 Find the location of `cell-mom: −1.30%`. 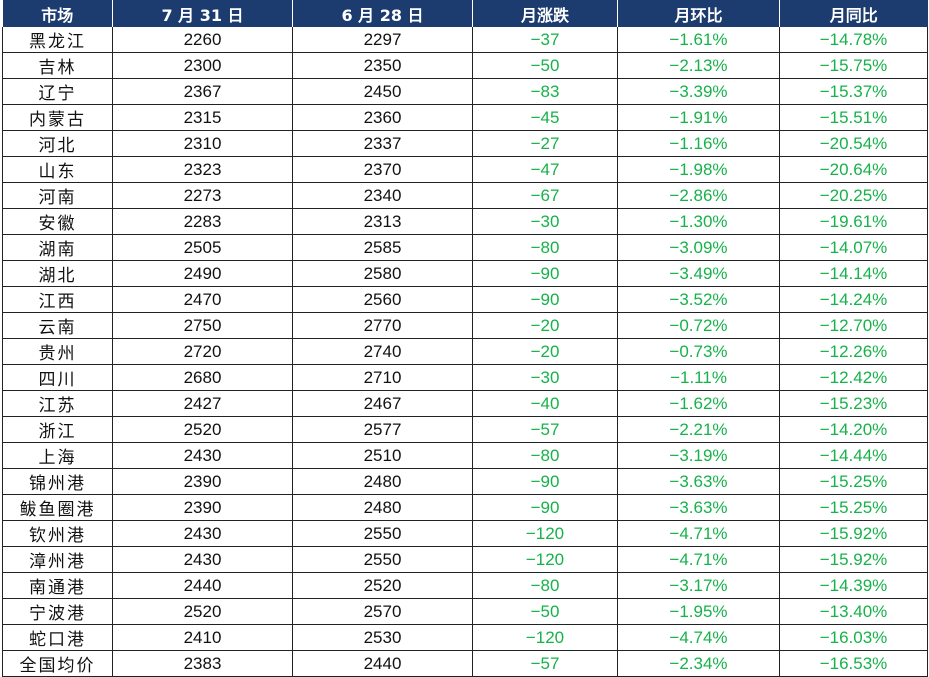

cell-mom: −1.30% is located at coordinates (698, 221).